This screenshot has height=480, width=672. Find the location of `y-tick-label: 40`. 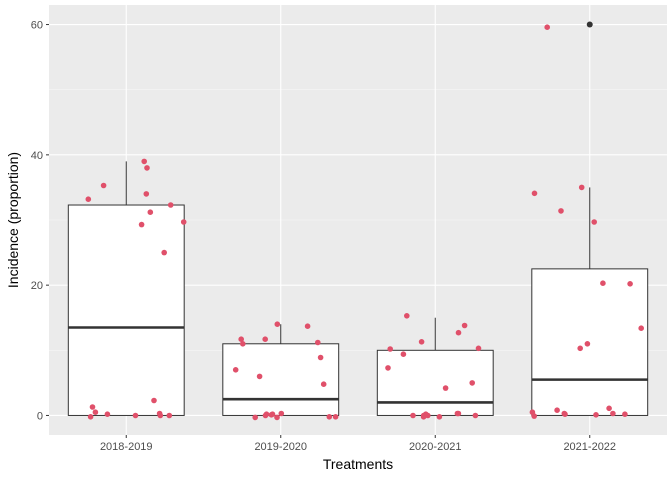

y-tick-label: 40 is located at coordinates (37, 156).